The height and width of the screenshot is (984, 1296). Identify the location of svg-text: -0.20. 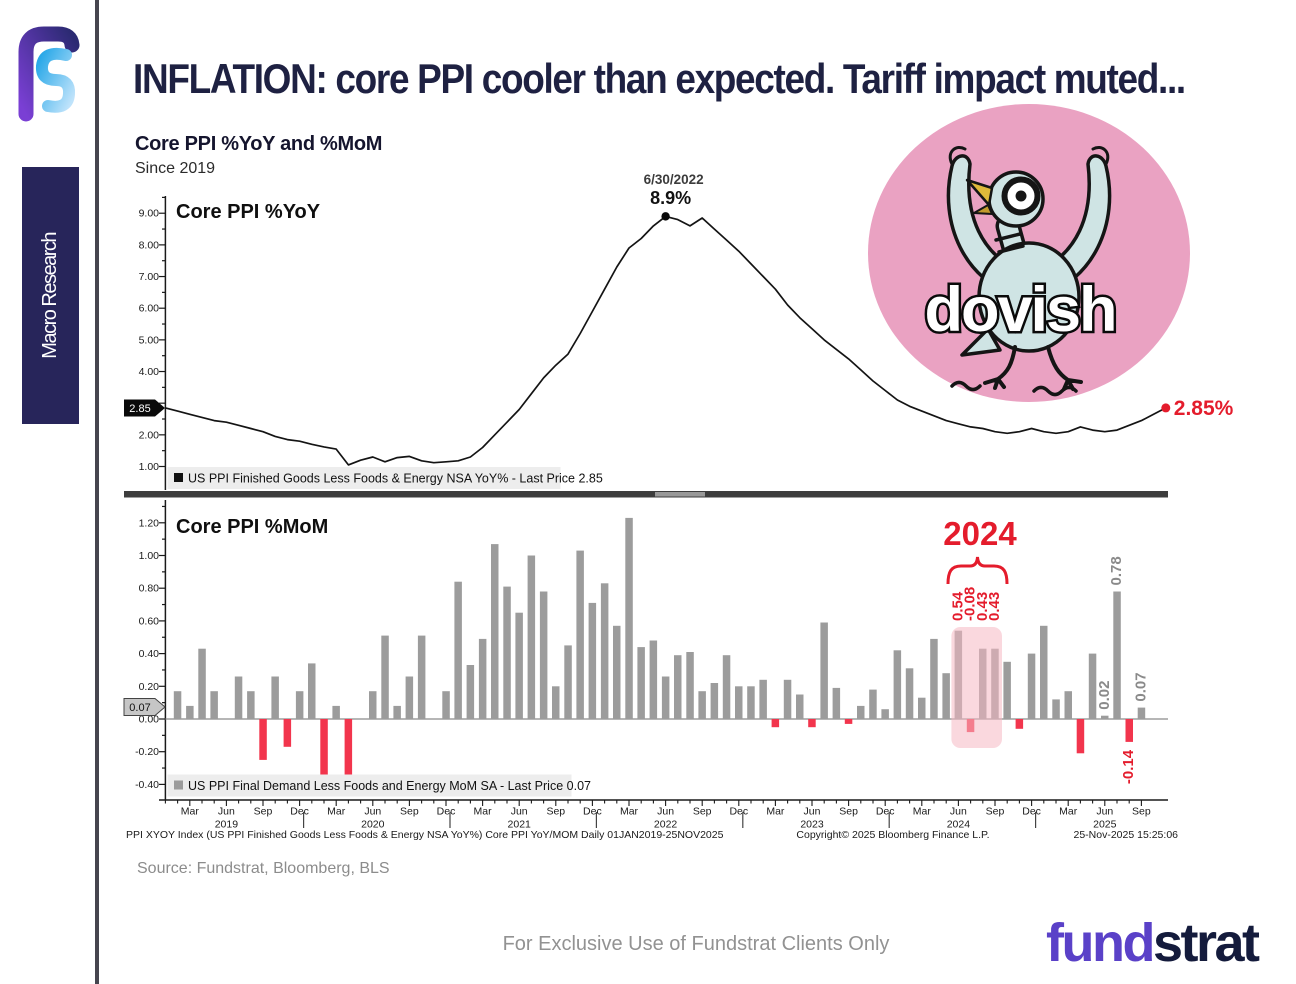
(147, 752).